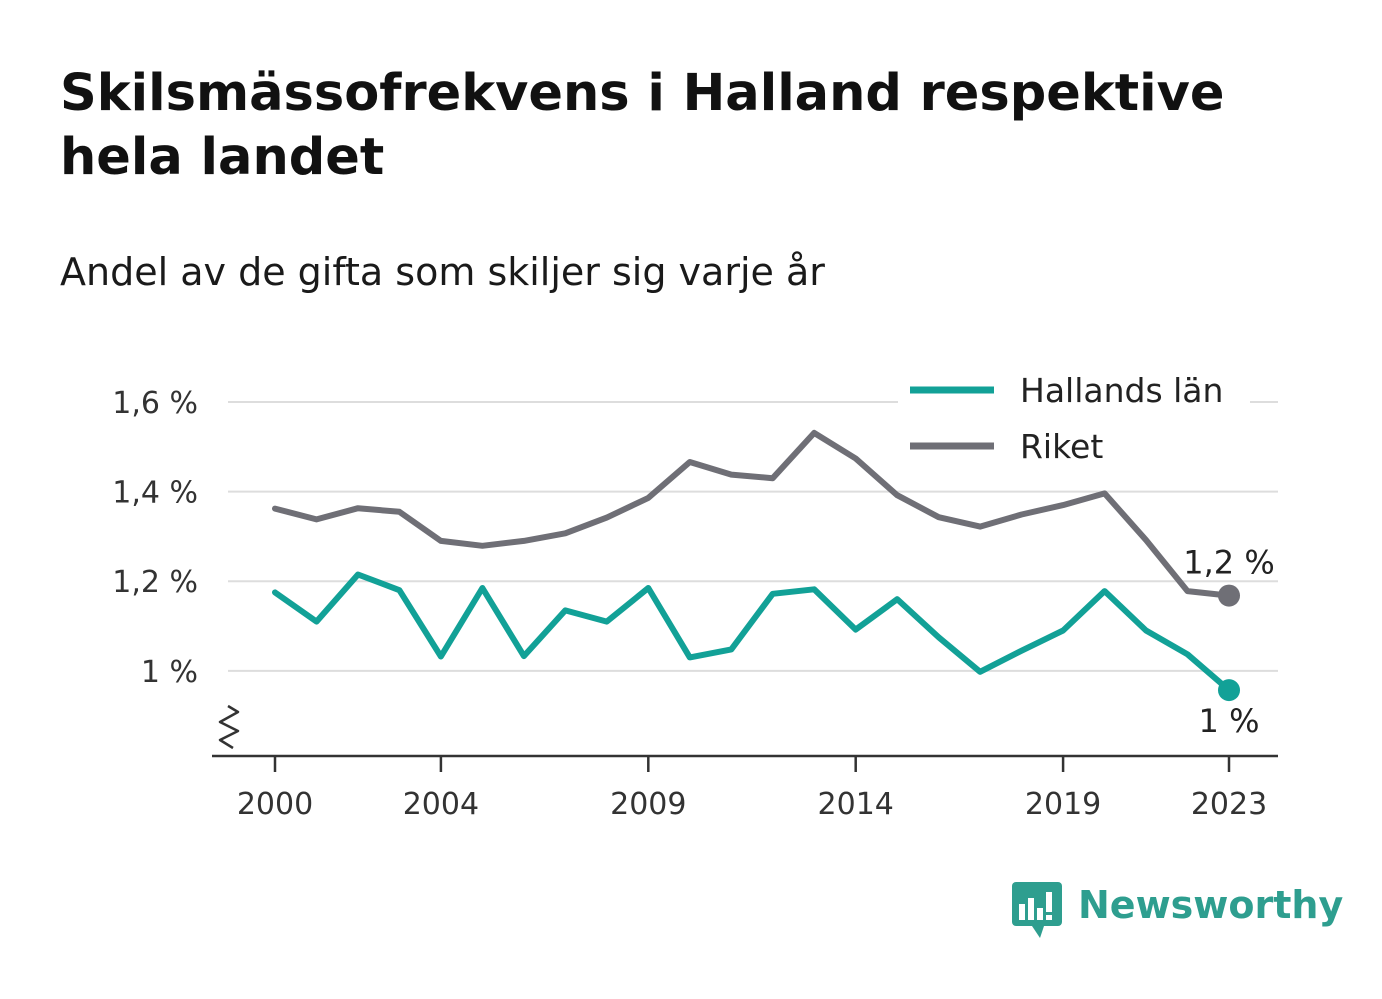  Describe the element at coordinates (1229, 721) in the screenshot. I see `series-end-label: 1 %` at that location.